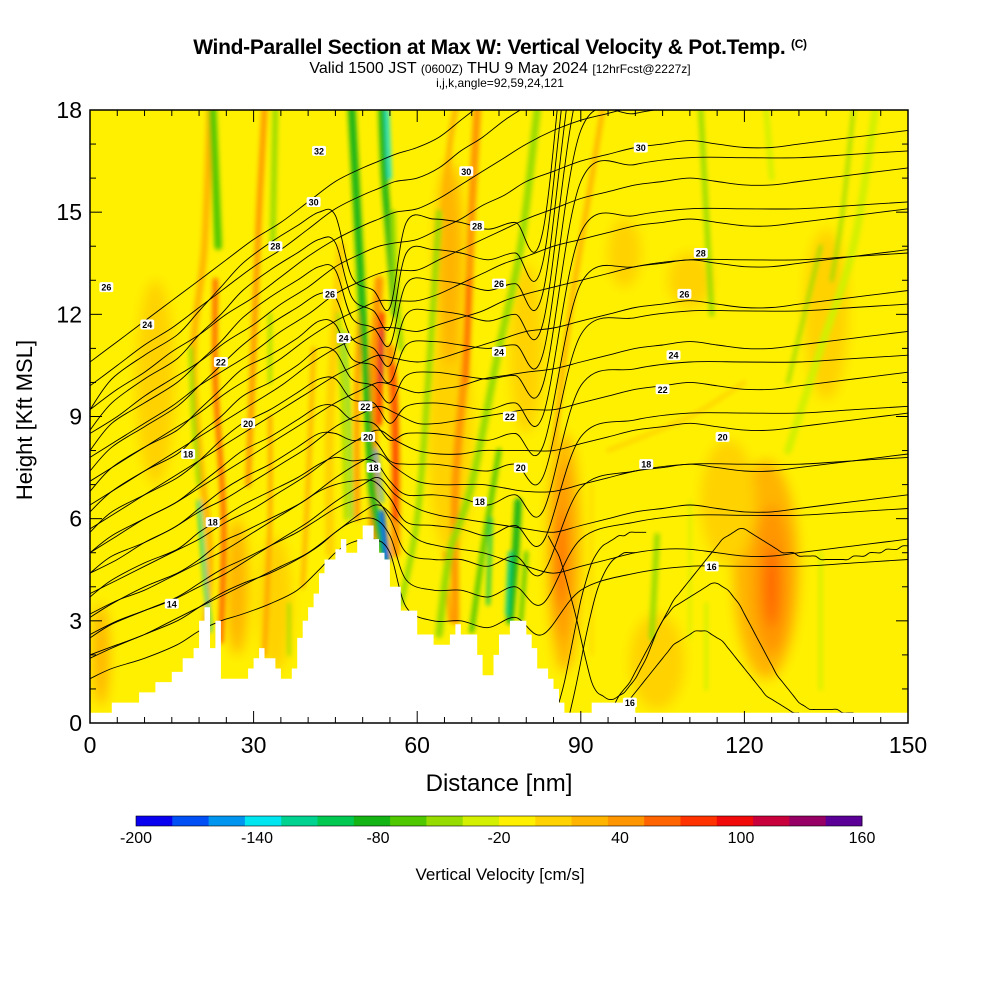 The height and width of the screenshot is (1000, 1000). Describe the element at coordinates (275, 246) in the screenshot. I see `contour-label-7: 28` at that location.